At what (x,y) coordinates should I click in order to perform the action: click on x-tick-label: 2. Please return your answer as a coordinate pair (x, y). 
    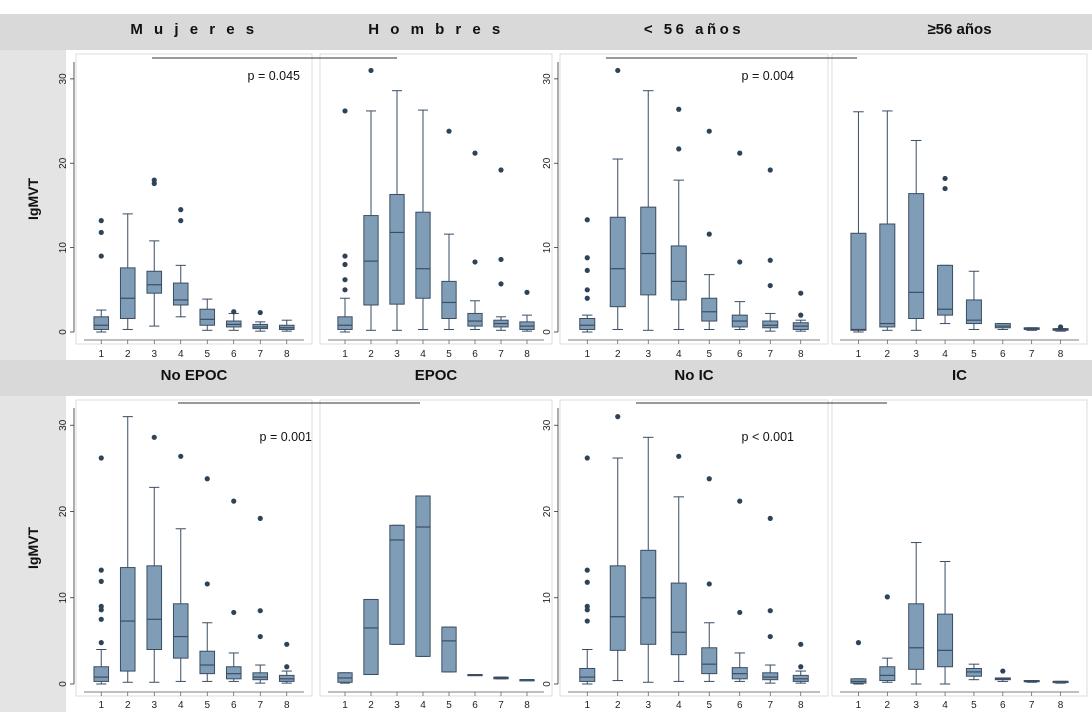
    Looking at the image, I should click on (618, 354).